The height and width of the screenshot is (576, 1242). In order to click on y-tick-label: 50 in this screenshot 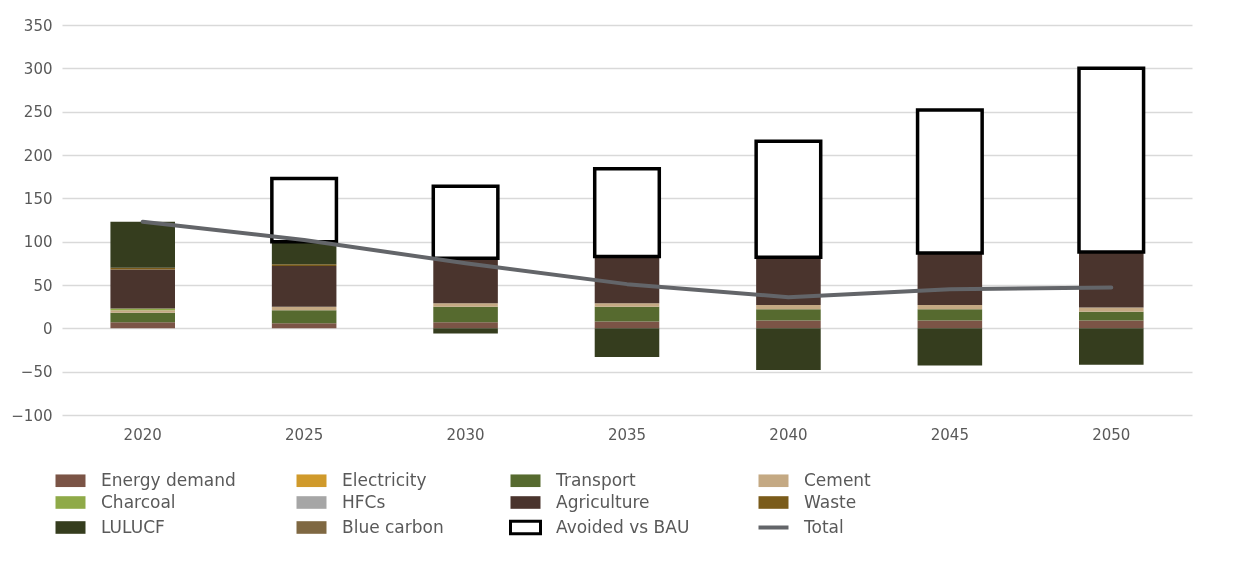, I will do `click(43, 285)`.